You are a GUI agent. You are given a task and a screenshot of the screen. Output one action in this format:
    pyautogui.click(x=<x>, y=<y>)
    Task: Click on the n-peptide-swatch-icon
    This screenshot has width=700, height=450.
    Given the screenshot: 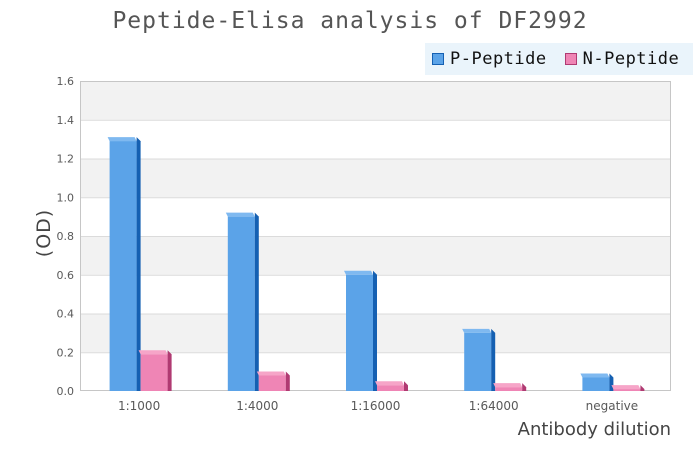 What is the action you would take?
    pyautogui.click(x=570, y=59)
    